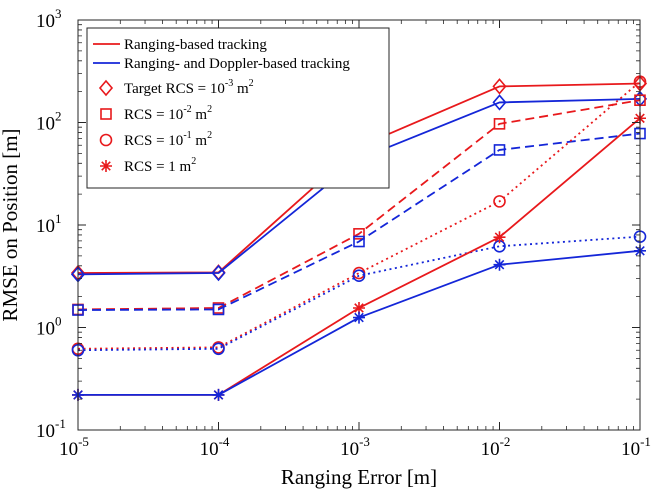  I want to click on x-tick-label: 10⁻⁴, so click(215, 447).